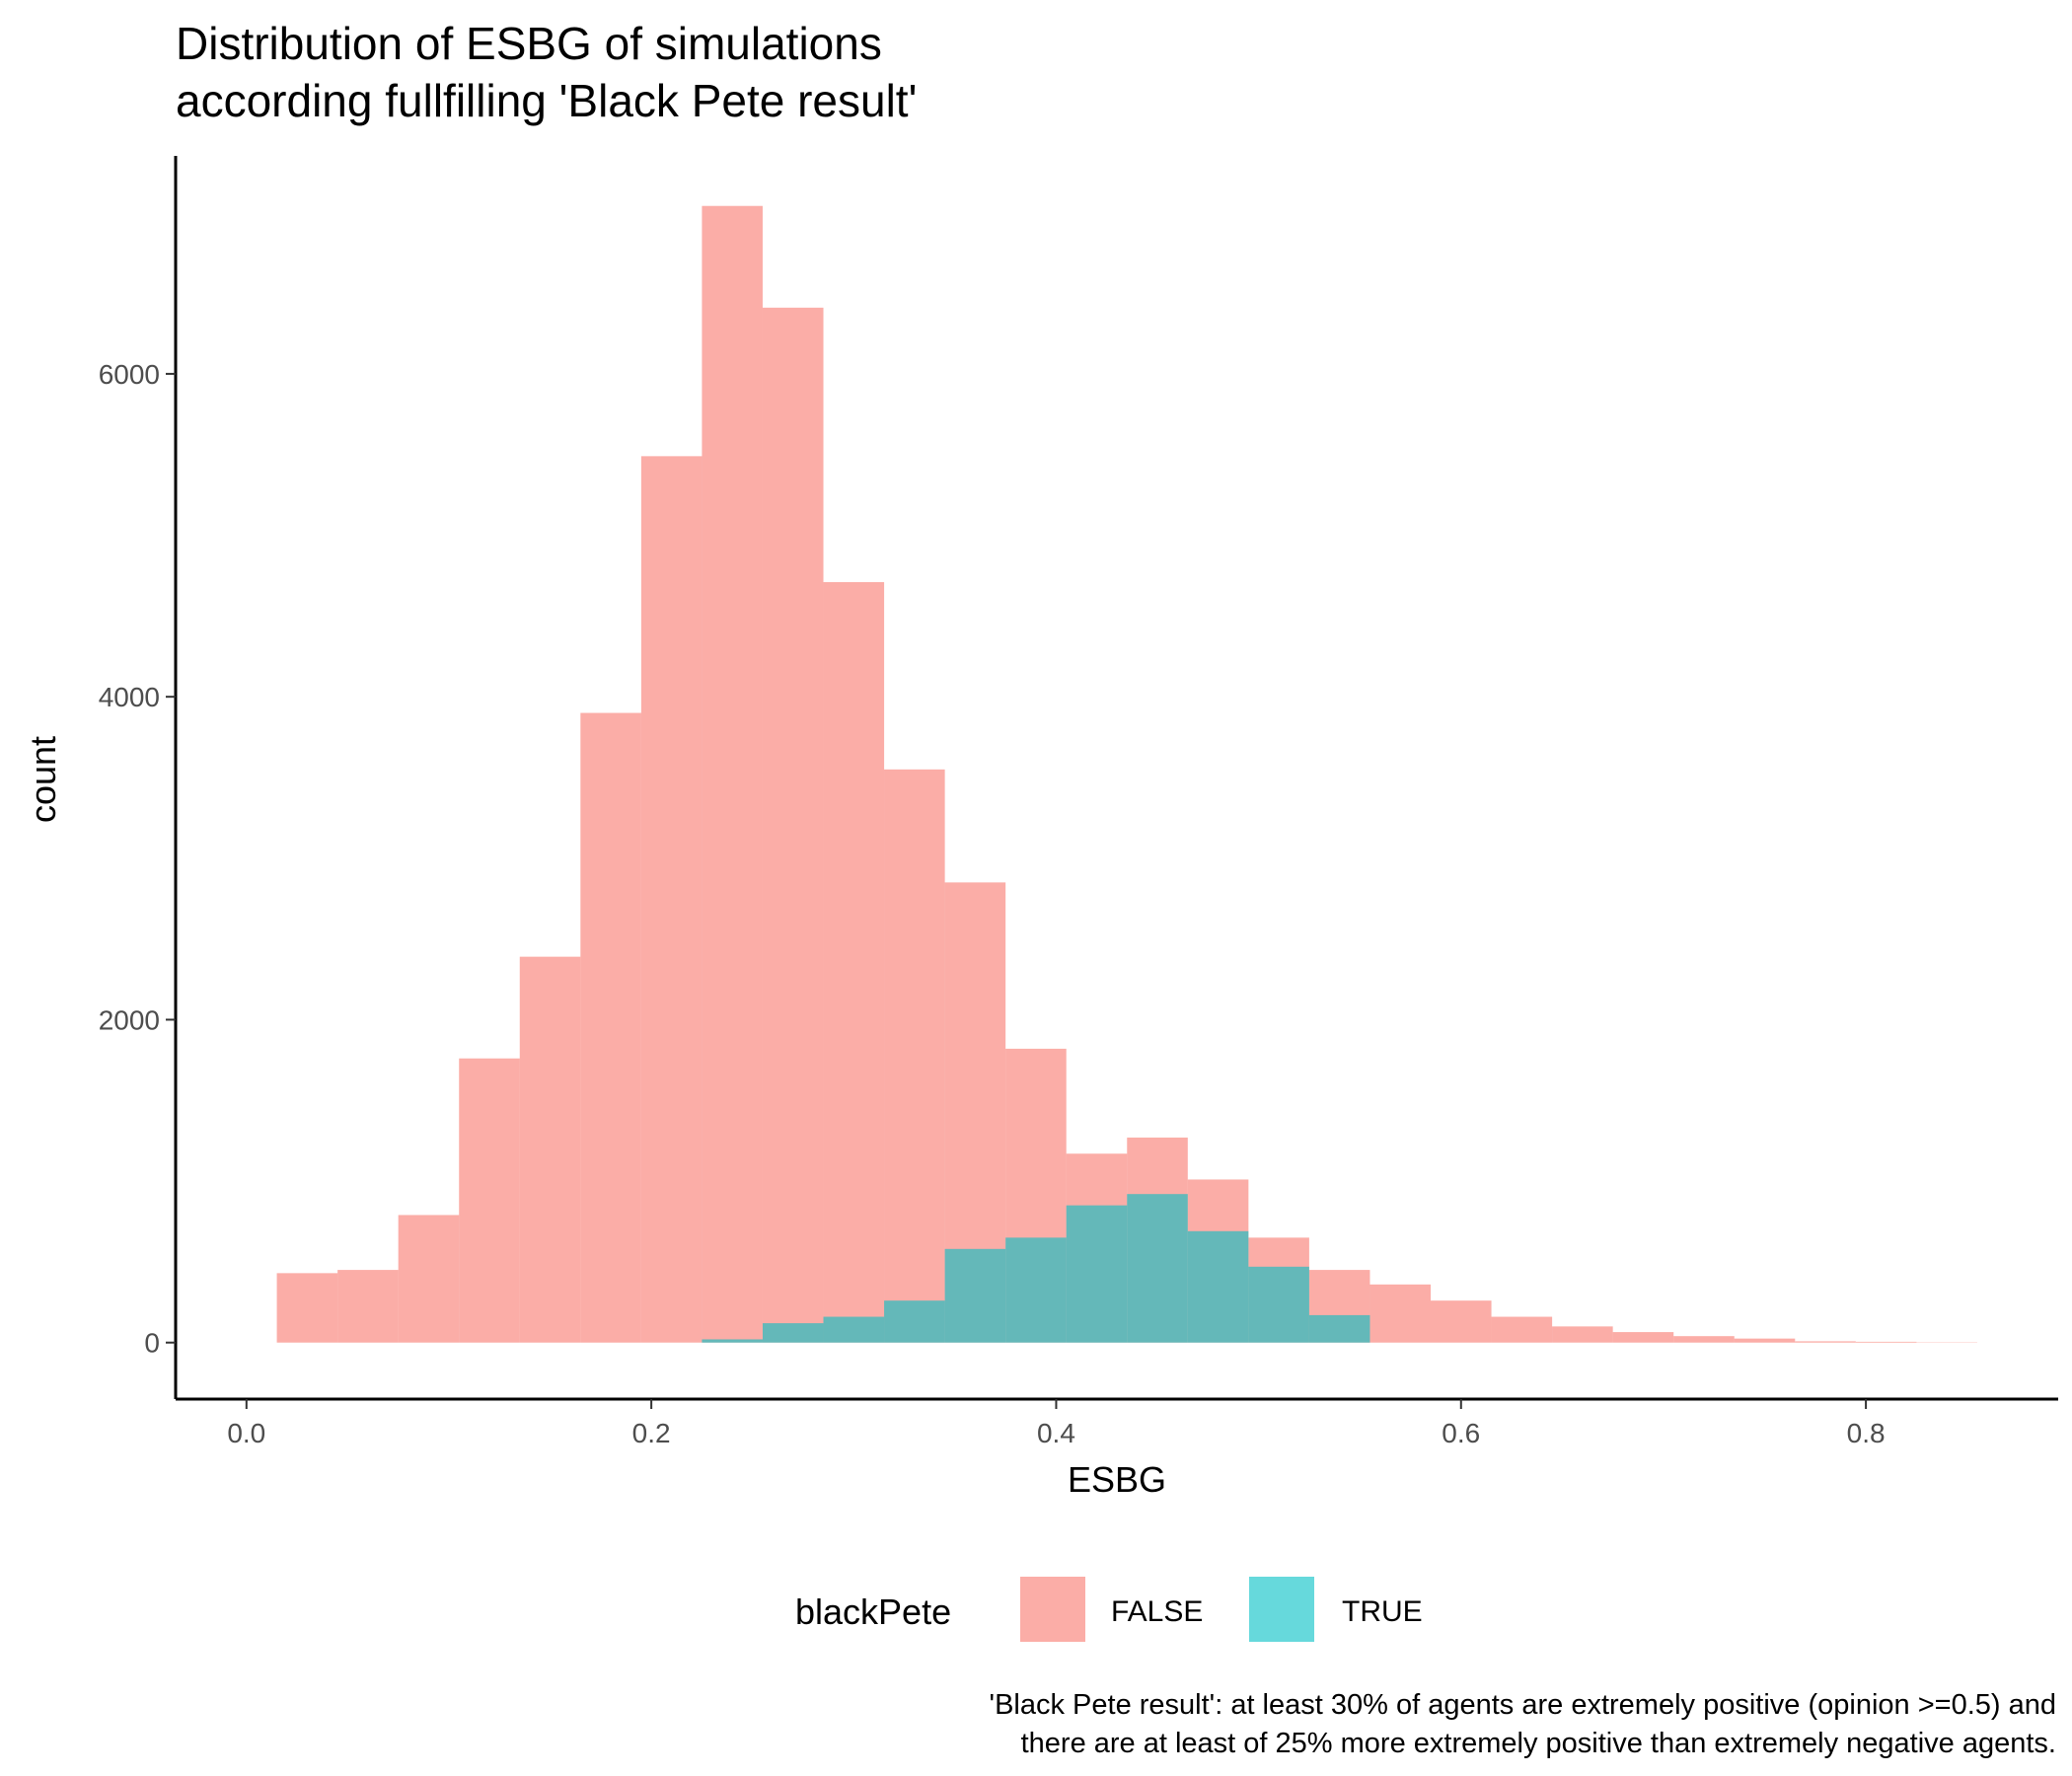  I want to click on chart-title-line-1: Distribution of ESBG of simulations, so click(529, 43).